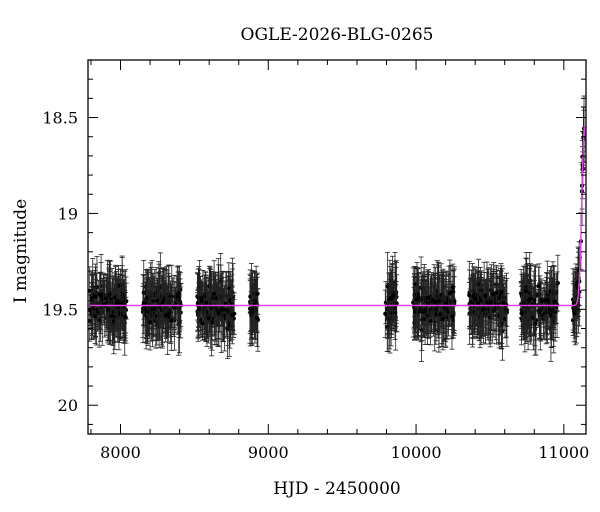  Describe the element at coordinates (337, 35) in the screenshot. I see `chart-title: OGLE-2026-BLG-0265` at that location.